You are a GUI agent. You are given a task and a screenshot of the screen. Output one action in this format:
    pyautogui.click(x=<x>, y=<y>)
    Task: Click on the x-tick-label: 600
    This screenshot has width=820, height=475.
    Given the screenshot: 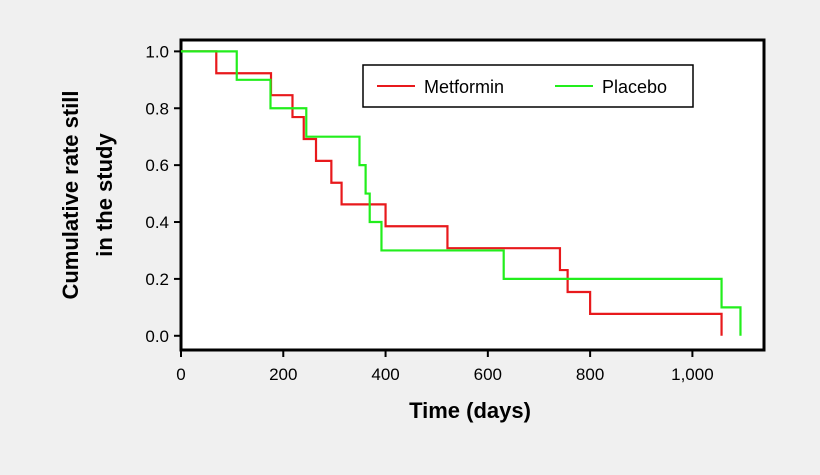 What is the action you would take?
    pyautogui.click(x=488, y=374)
    